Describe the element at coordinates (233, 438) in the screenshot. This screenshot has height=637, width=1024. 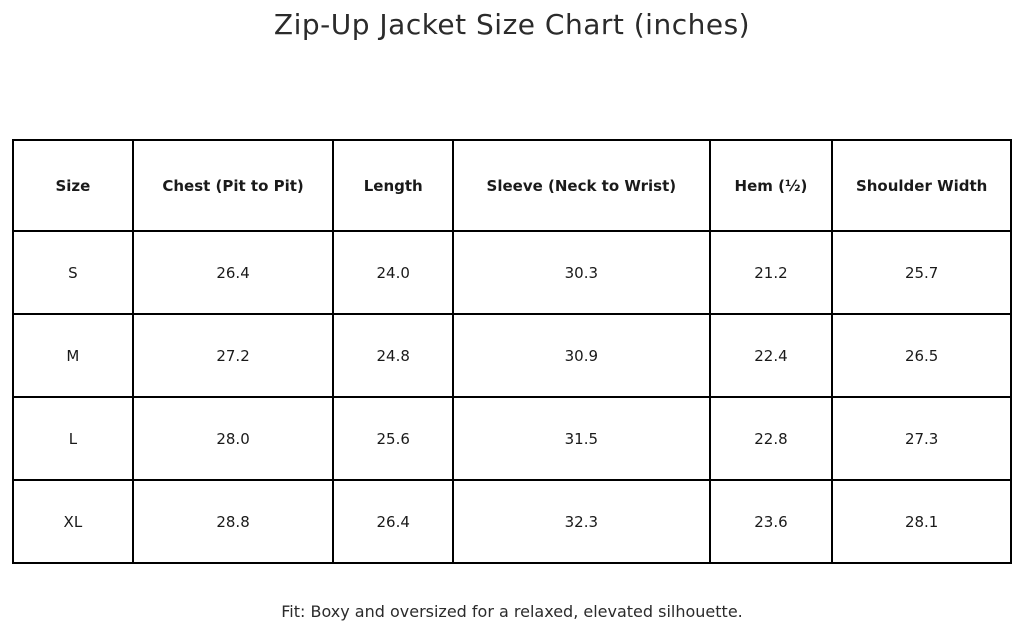
I see `measurement-cell: 28.0` at that location.